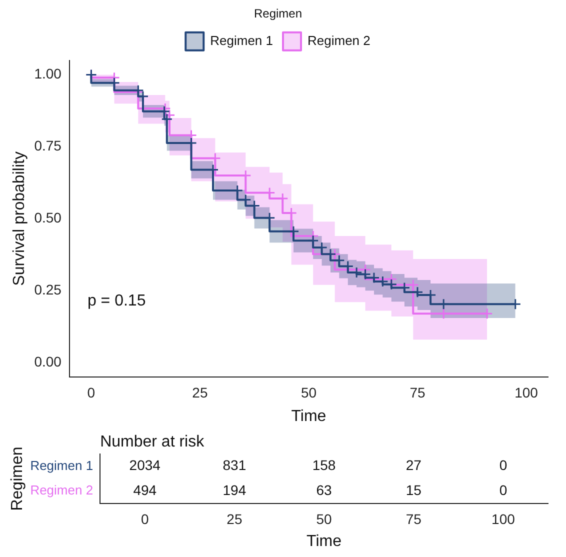 The image size is (566, 557). What do you see at coordinates (62, 490) in the screenshot?
I see `y-tick-label: Regimen 2` at bounding box center [62, 490].